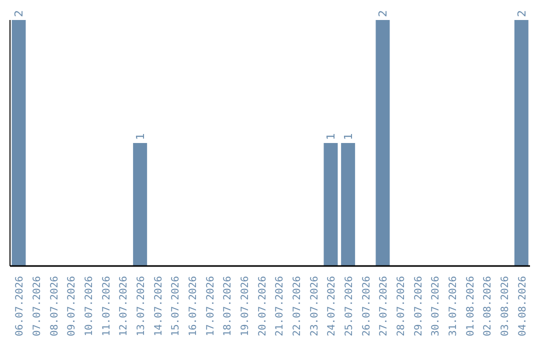  Describe the element at coordinates (176, 306) in the screenshot. I see `x-tick-label: 15.07.2026` at that location.